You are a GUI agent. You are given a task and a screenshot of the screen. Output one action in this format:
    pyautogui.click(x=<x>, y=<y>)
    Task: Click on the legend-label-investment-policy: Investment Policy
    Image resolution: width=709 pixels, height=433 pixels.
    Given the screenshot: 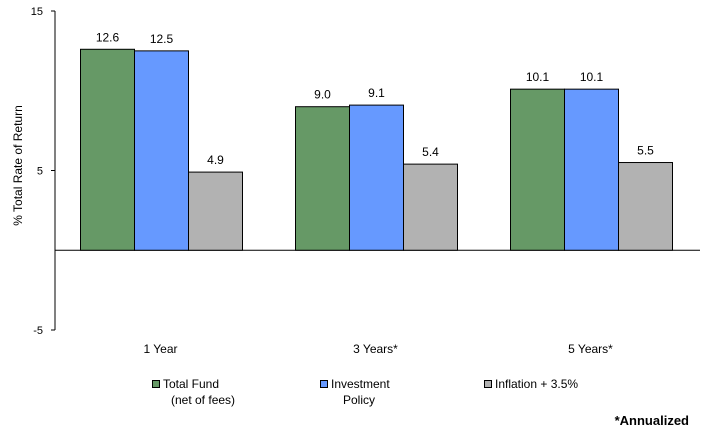 What is the action you would take?
    pyautogui.click(x=360, y=392)
    